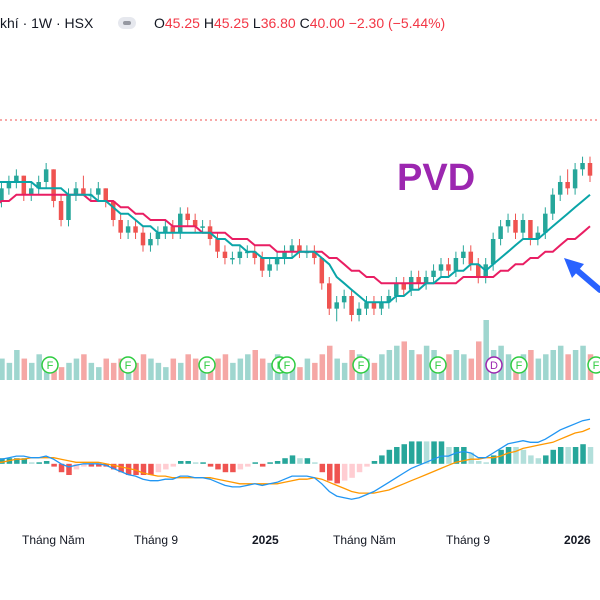 The height and width of the screenshot is (600, 600). Describe the element at coordinates (577, 540) in the screenshot. I see `time-axis-label: 2026` at that location.